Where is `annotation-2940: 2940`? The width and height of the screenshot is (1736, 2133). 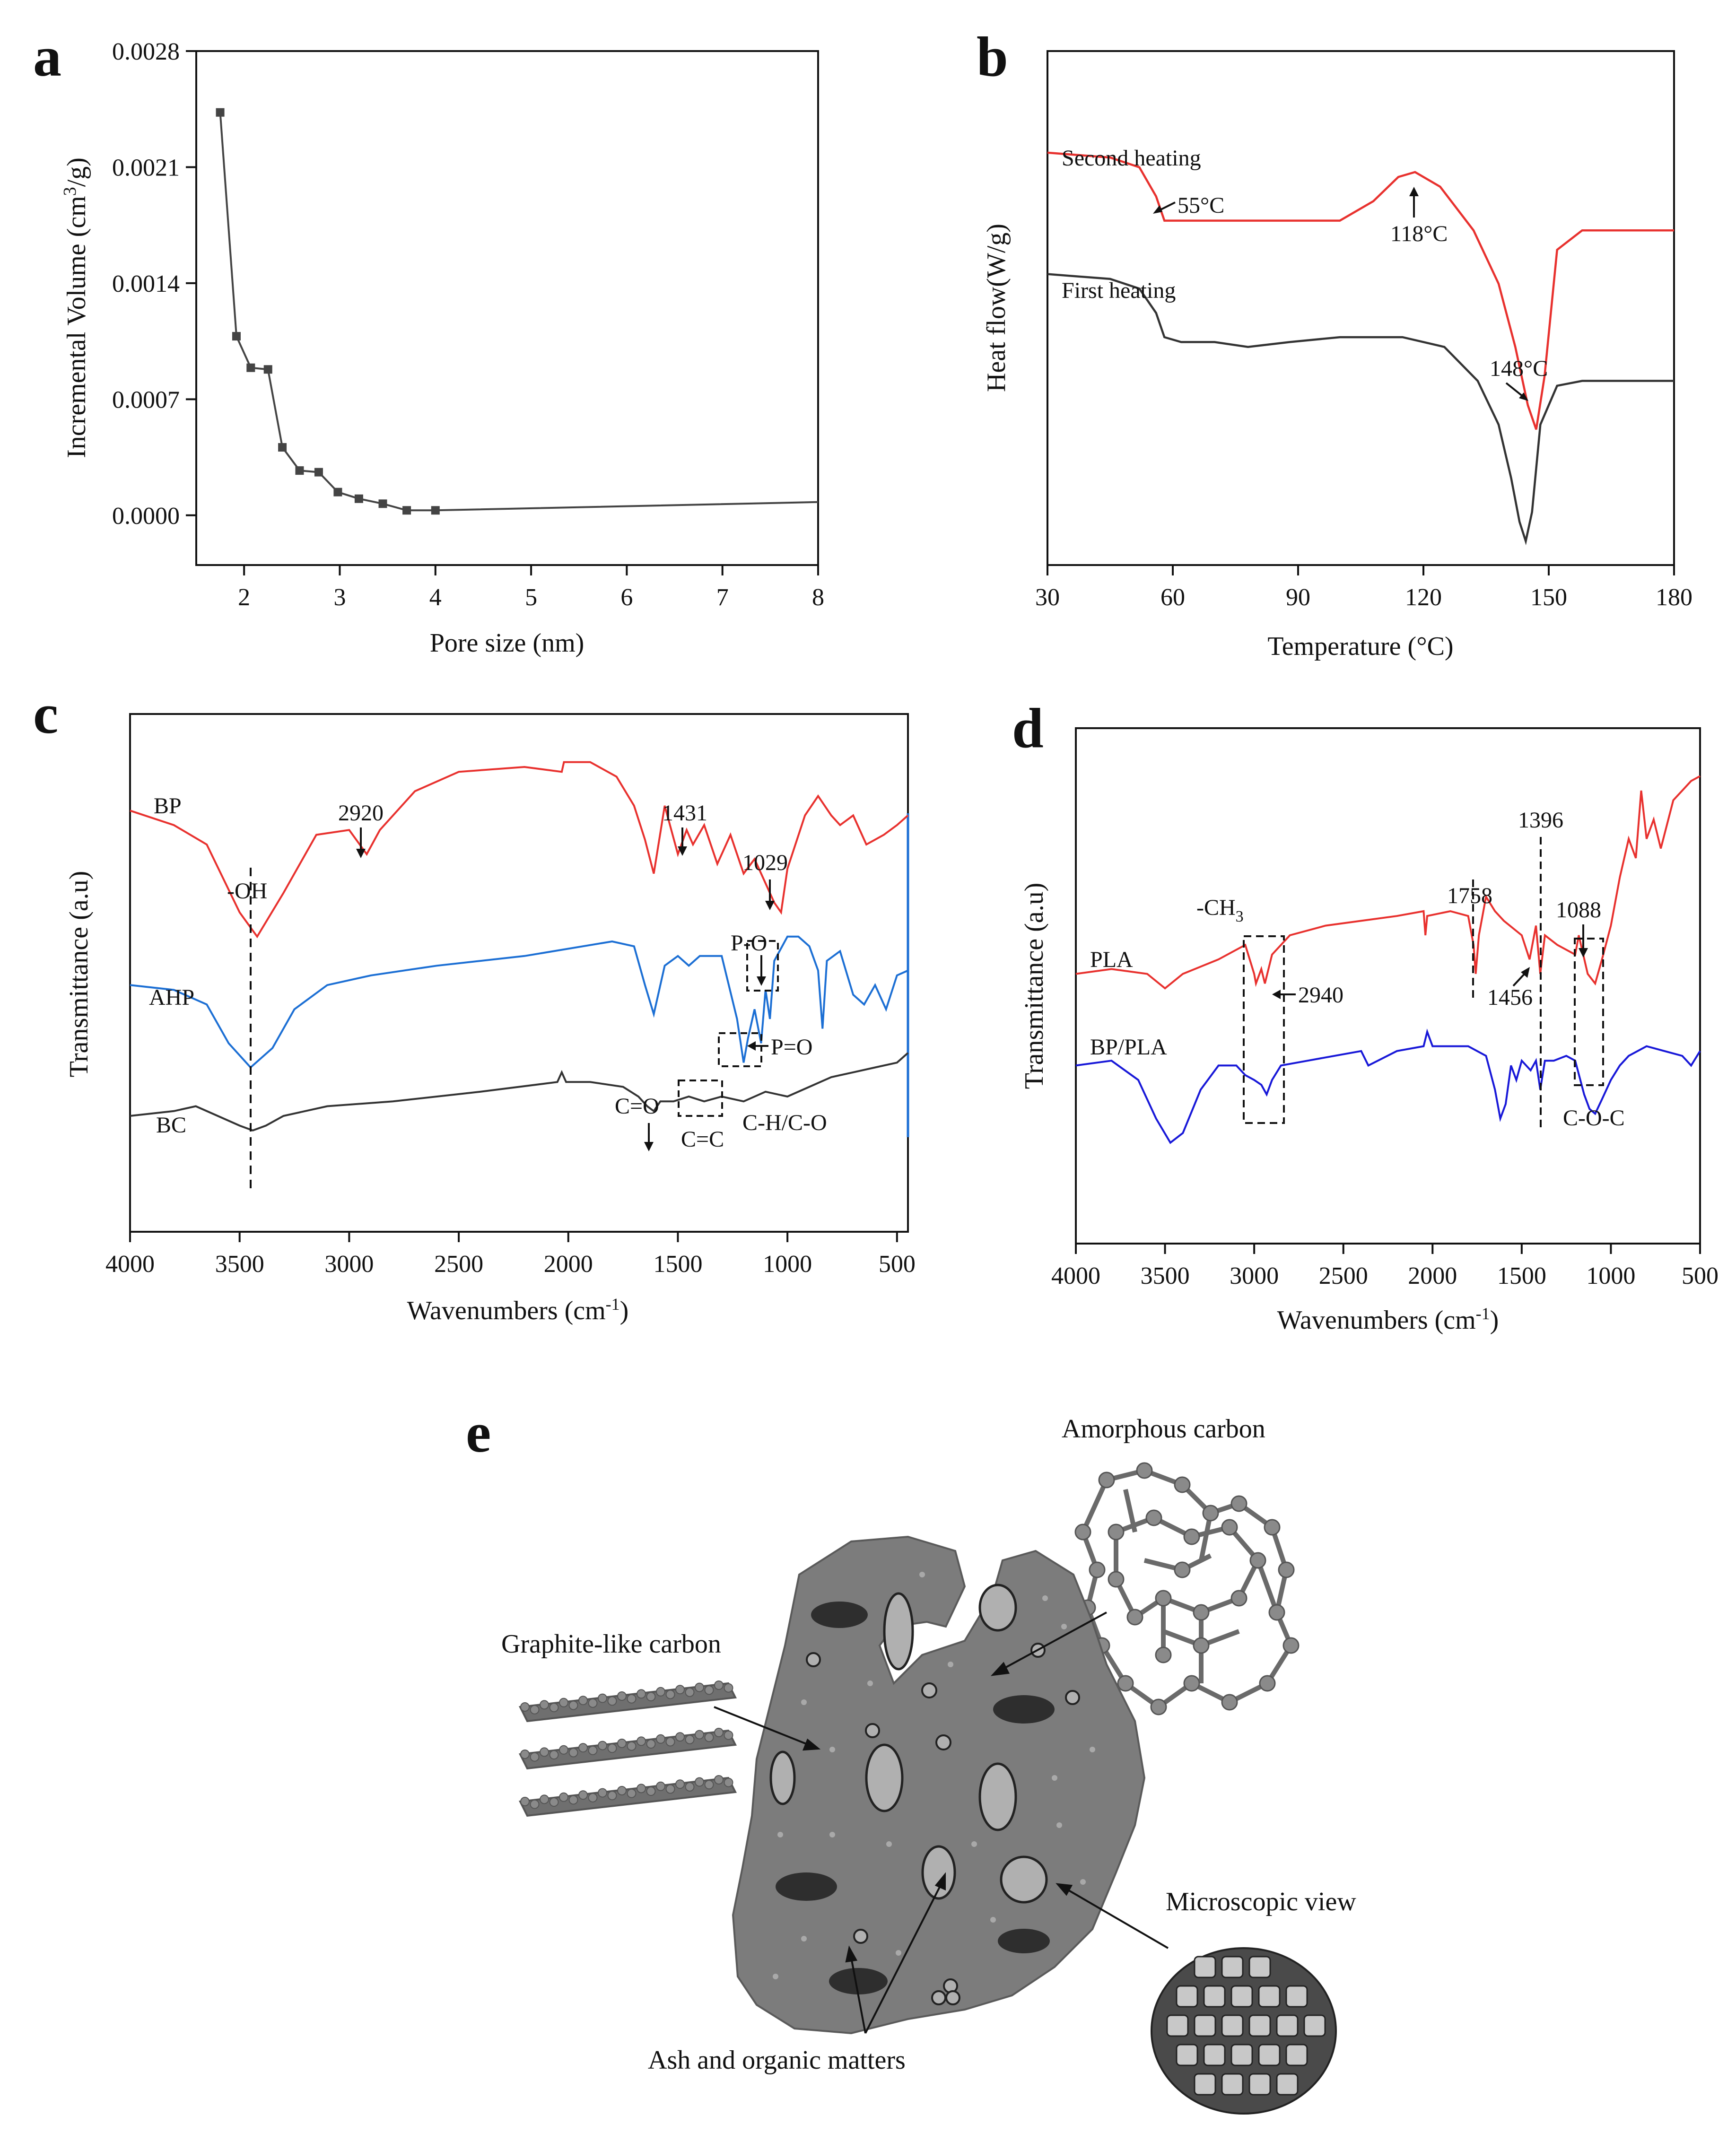
annotation-2940: 2940 is located at coordinates (1320, 995).